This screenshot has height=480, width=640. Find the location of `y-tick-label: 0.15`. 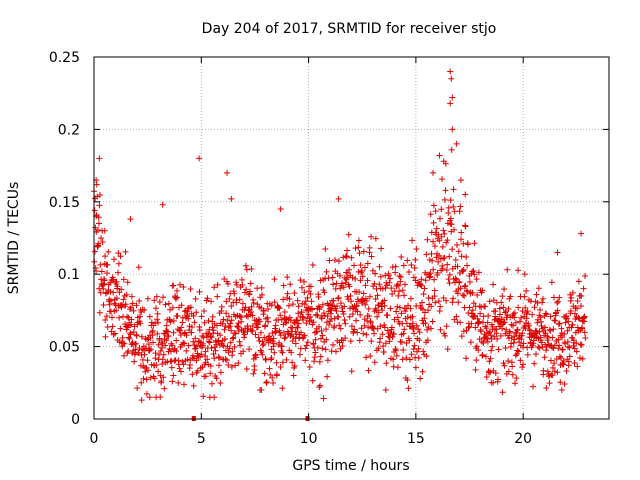

y-tick-label: 0.15 is located at coordinates (64, 203).